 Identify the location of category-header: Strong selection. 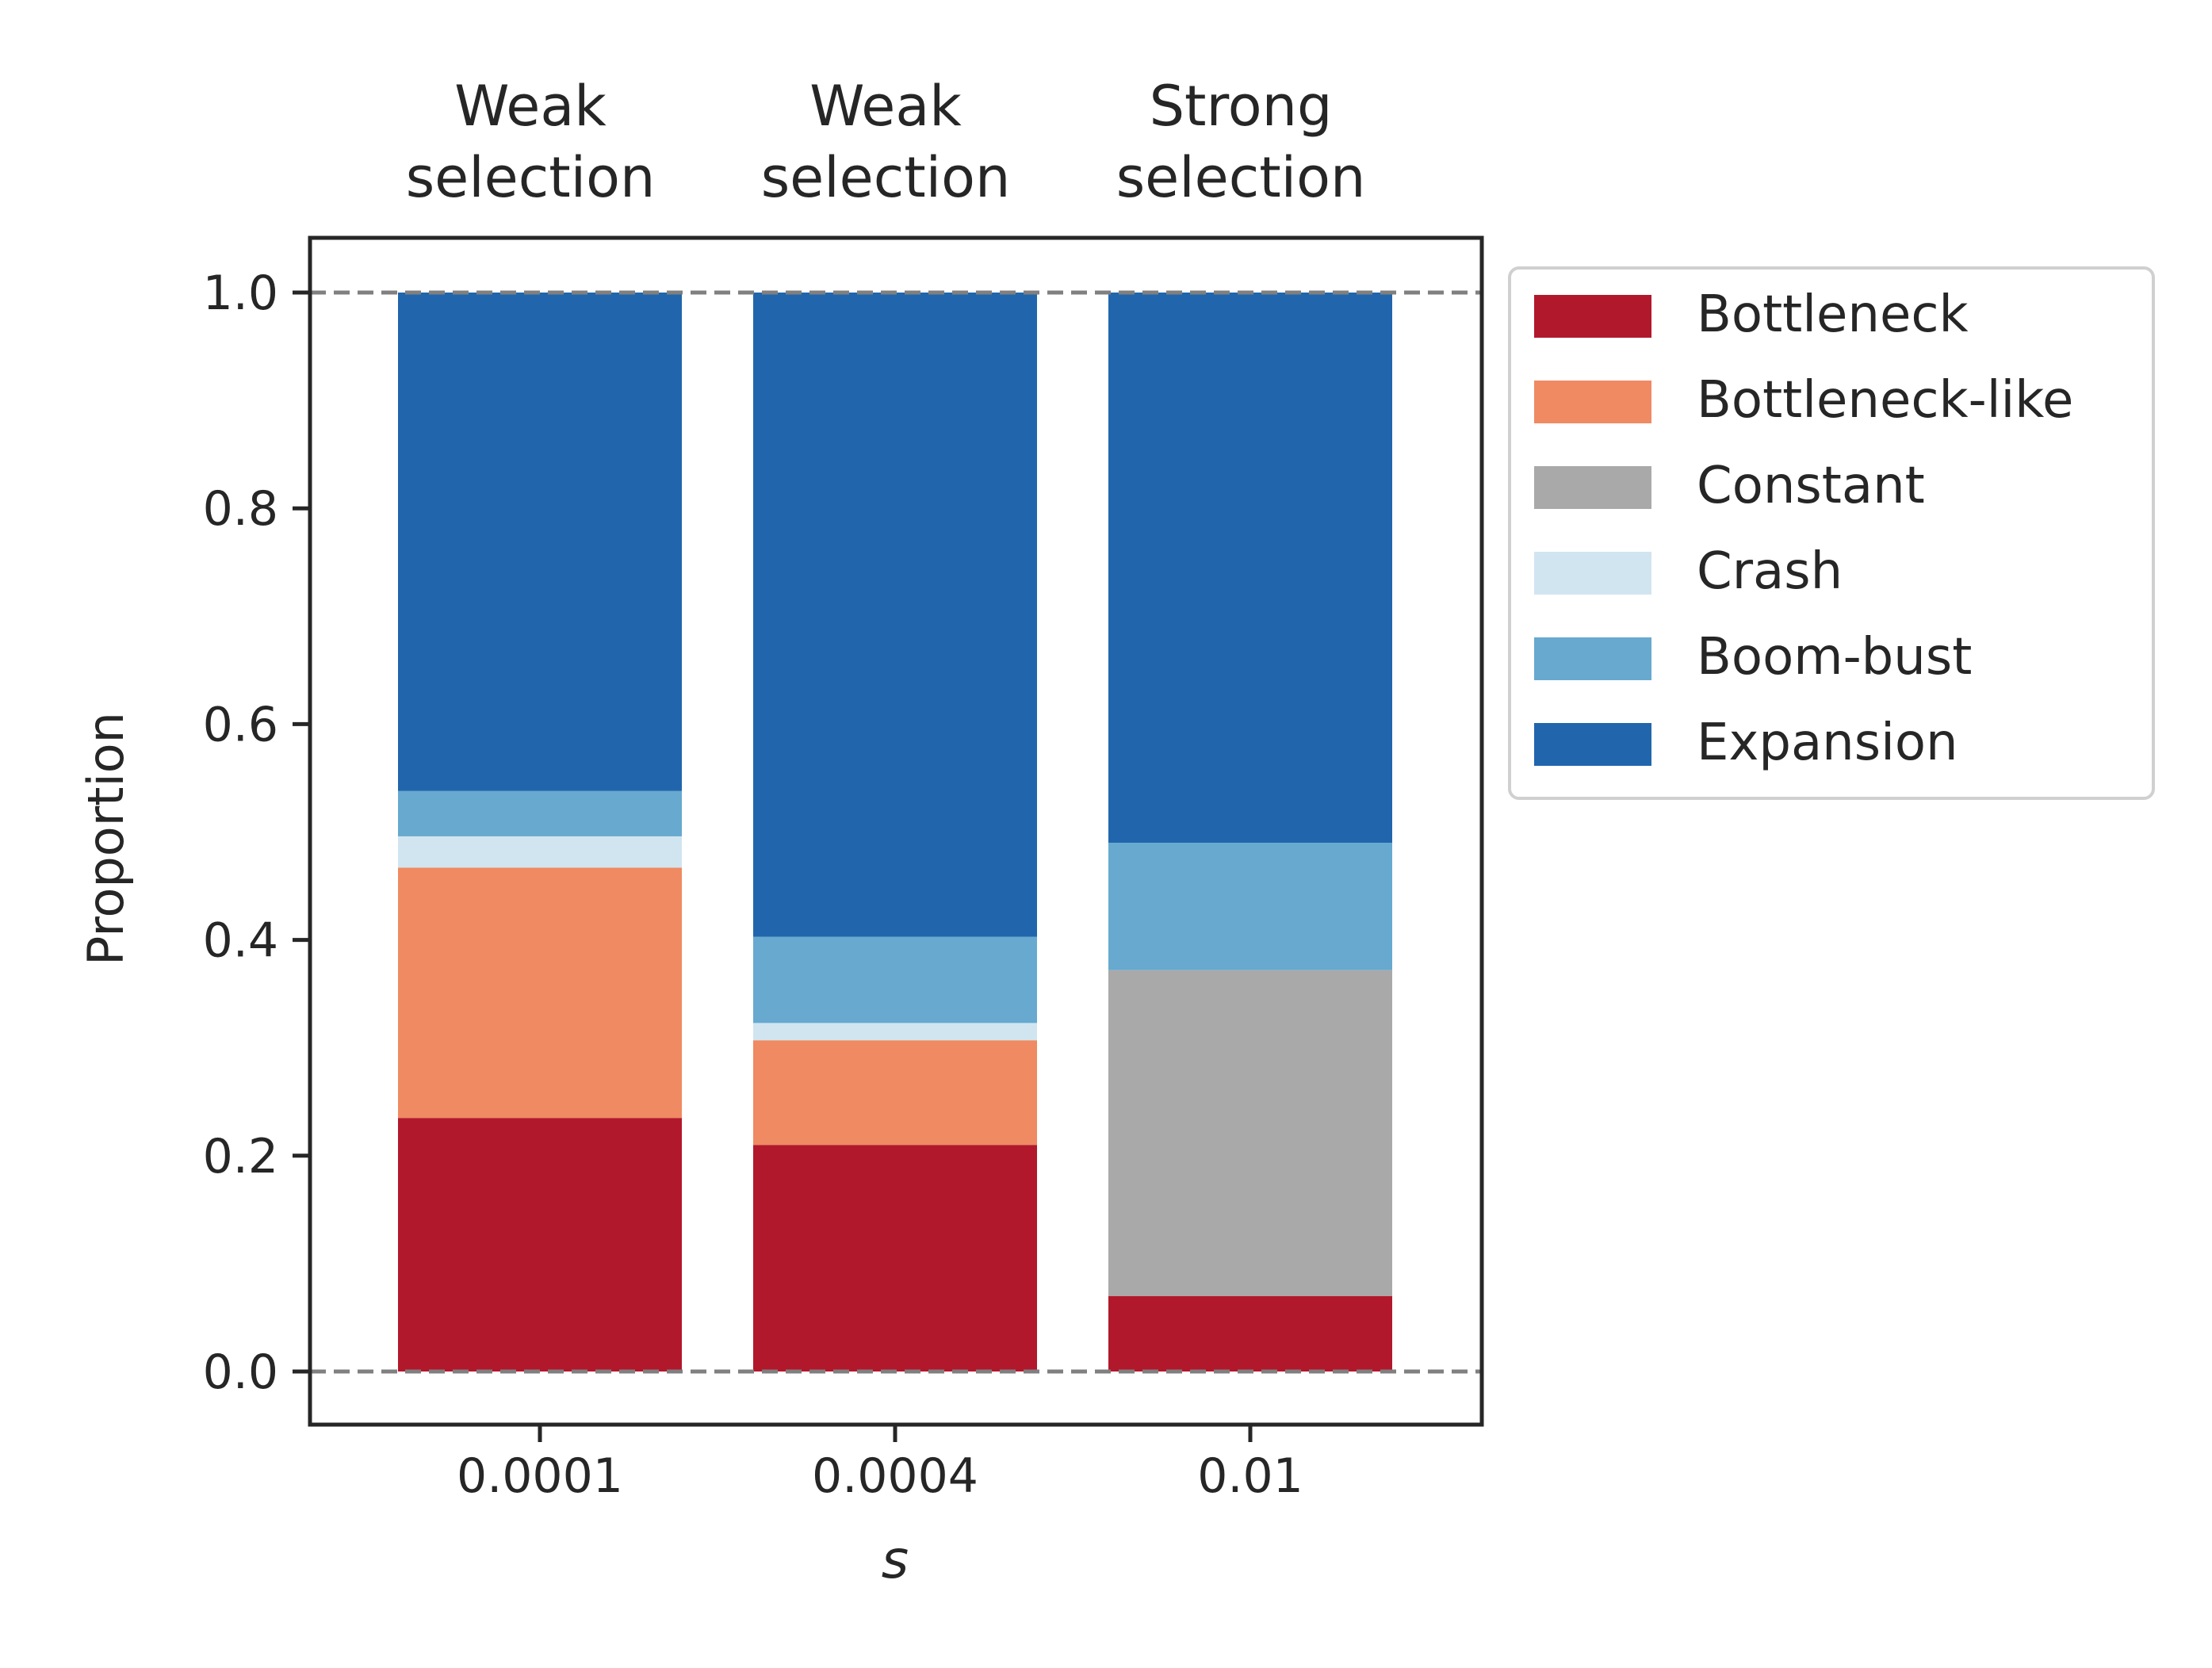
(1241, 142).